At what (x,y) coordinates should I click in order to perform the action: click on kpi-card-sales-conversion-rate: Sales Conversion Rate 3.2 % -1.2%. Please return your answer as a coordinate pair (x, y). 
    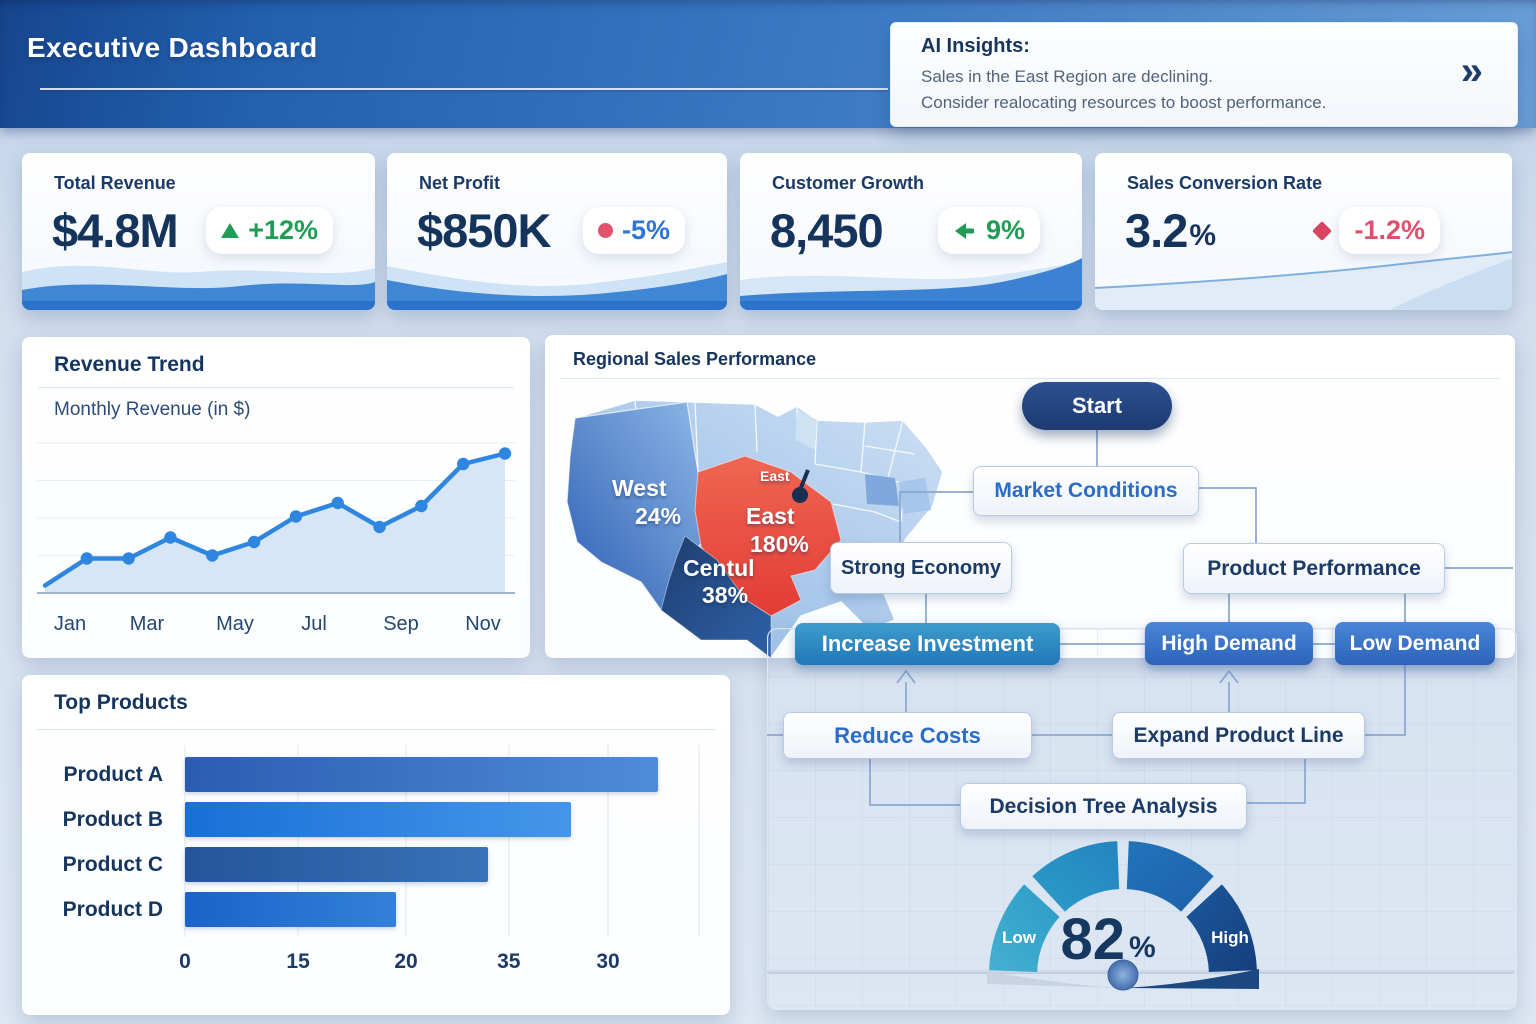
    Looking at the image, I should click on (1303, 231).